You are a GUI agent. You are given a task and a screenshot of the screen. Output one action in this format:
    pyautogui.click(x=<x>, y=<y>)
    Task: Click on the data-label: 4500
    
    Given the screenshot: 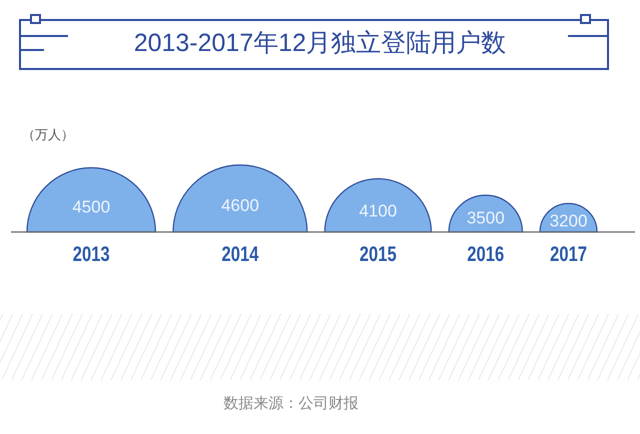 What is the action you would take?
    pyautogui.click(x=91, y=206)
    